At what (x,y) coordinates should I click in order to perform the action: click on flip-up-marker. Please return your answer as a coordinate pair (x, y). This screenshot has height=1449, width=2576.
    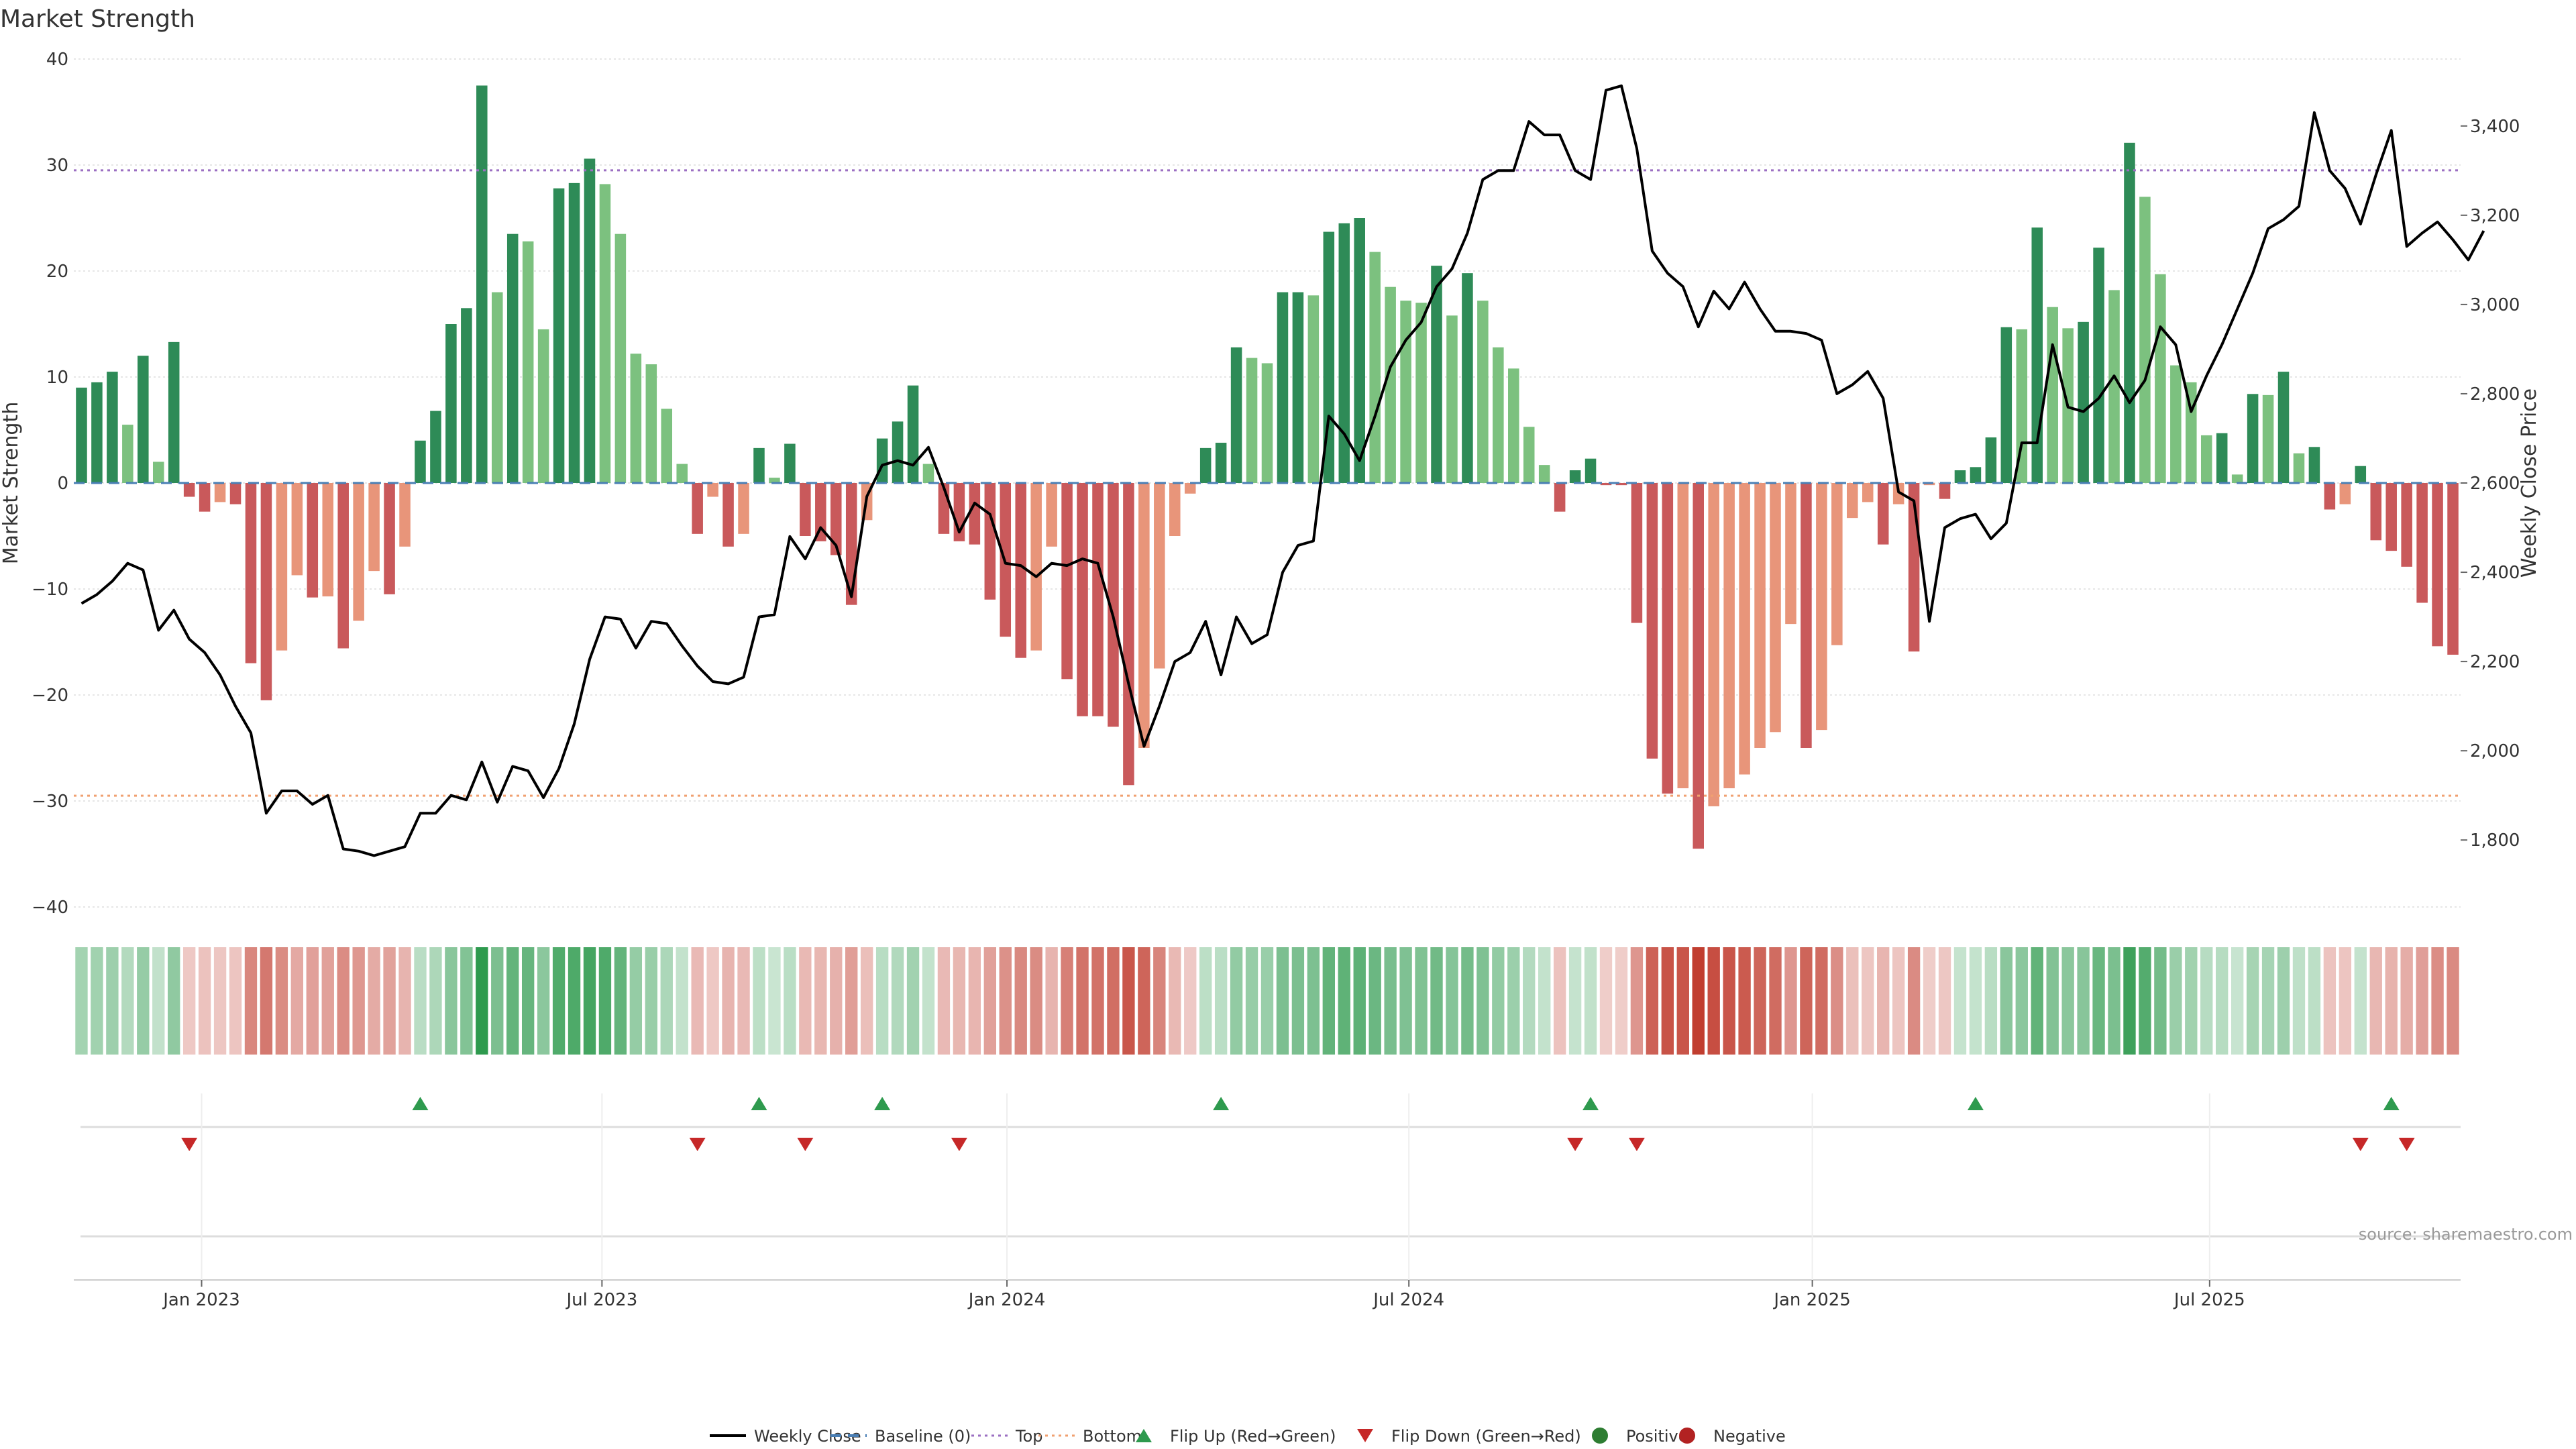
    Looking at the image, I should click on (759, 1103).